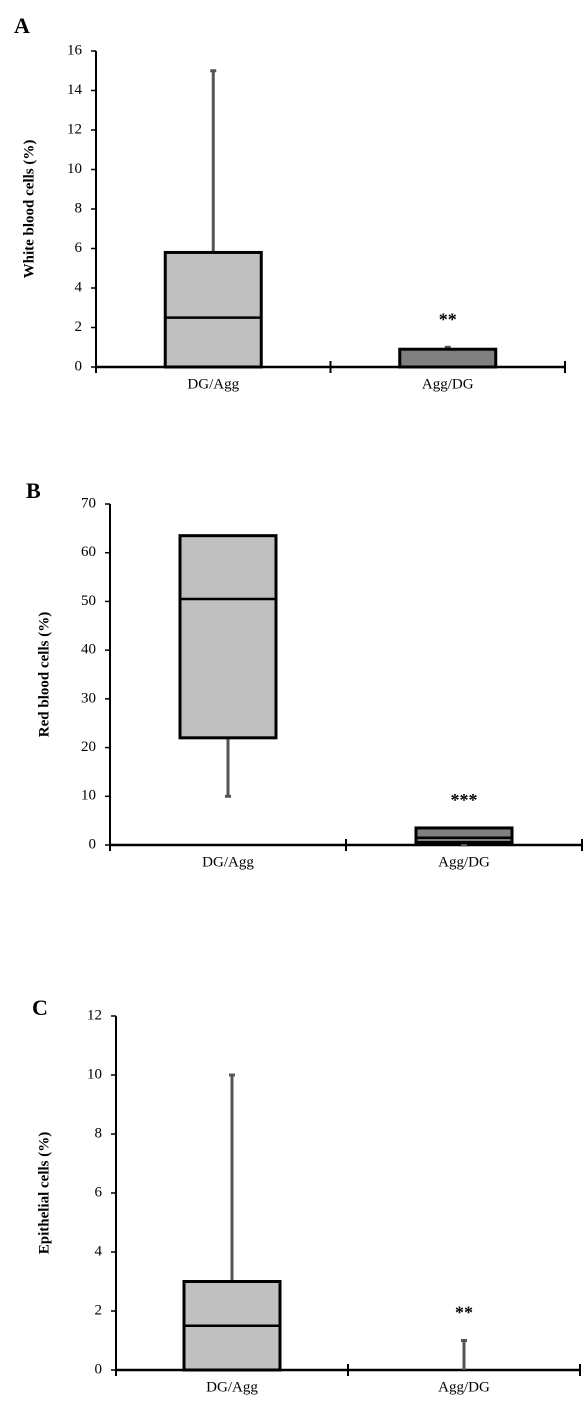 This screenshot has width=584, height=1401. What do you see at coordinates (75, 90) in the screenshot?
I see `y-tick-label: 14` at bounding box center [75, 90].